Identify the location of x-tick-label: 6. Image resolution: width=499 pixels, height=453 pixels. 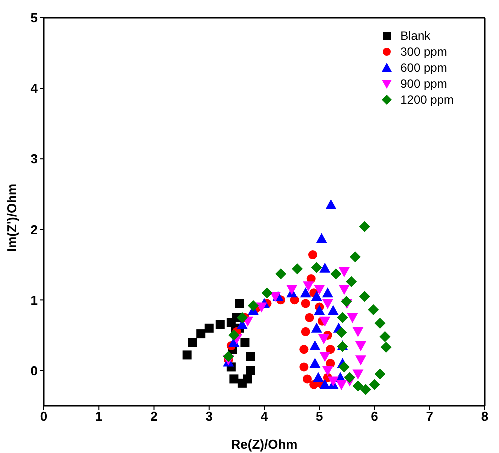
(374, 416).